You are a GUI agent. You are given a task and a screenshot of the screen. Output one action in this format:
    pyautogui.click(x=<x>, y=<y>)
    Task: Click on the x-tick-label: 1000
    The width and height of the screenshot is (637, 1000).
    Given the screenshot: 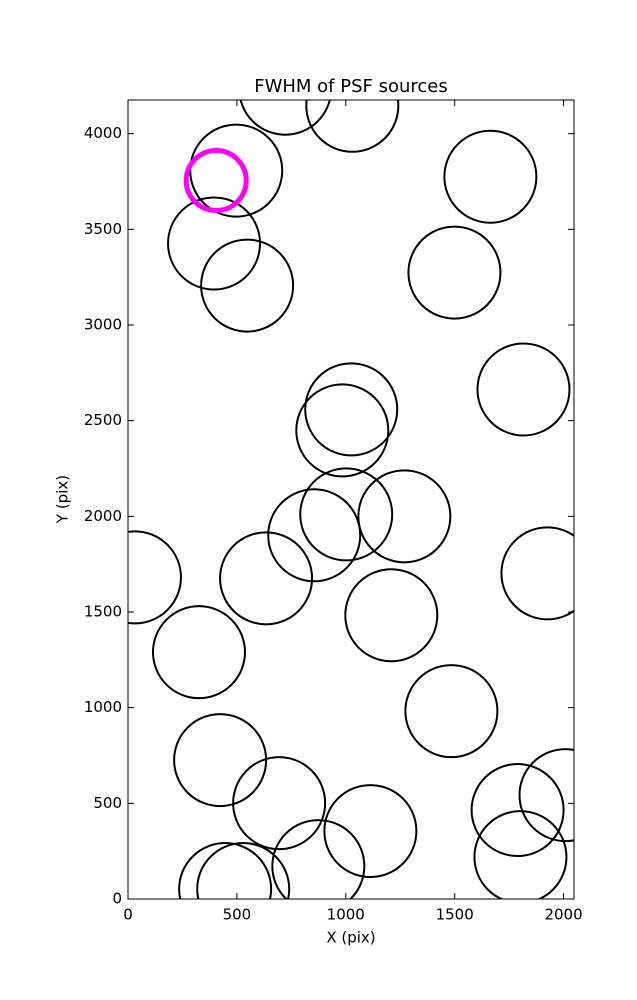 What is the action you would take?
    pyautogui.click(x=346, y=915)
    